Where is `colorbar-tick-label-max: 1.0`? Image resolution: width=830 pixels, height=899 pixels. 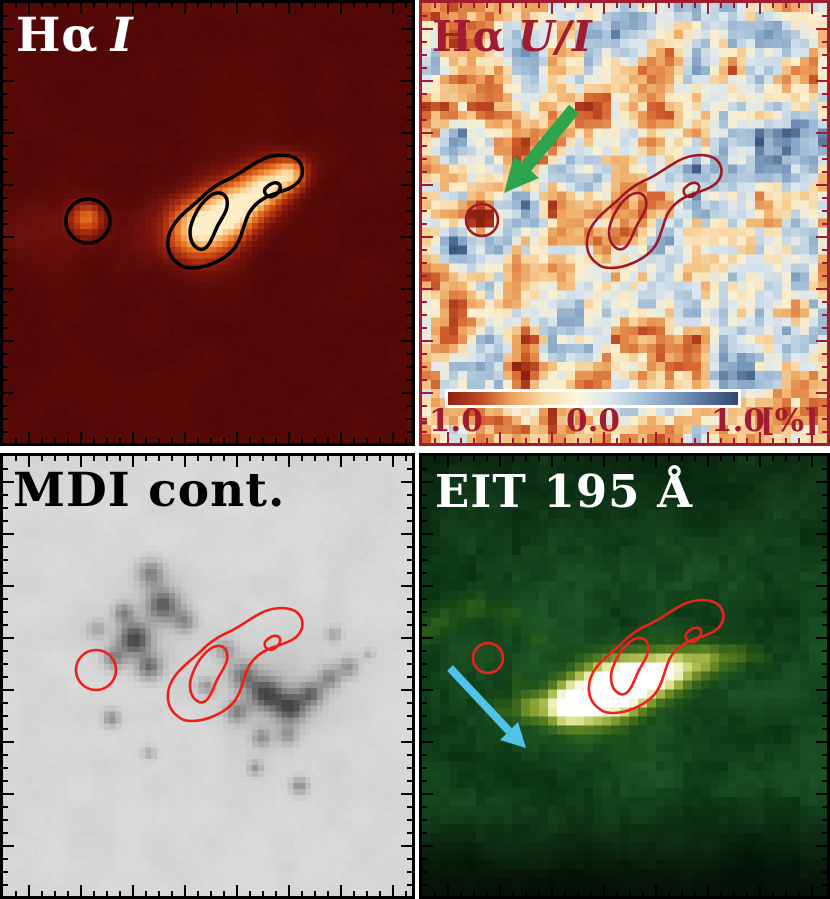
colorbar-tick-label-max: 1.0 is located at coordinates (738, 421).